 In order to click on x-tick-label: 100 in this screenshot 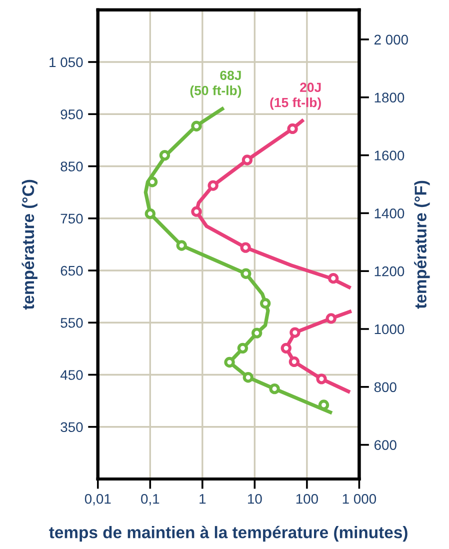, I will do `click(307, 499)`.